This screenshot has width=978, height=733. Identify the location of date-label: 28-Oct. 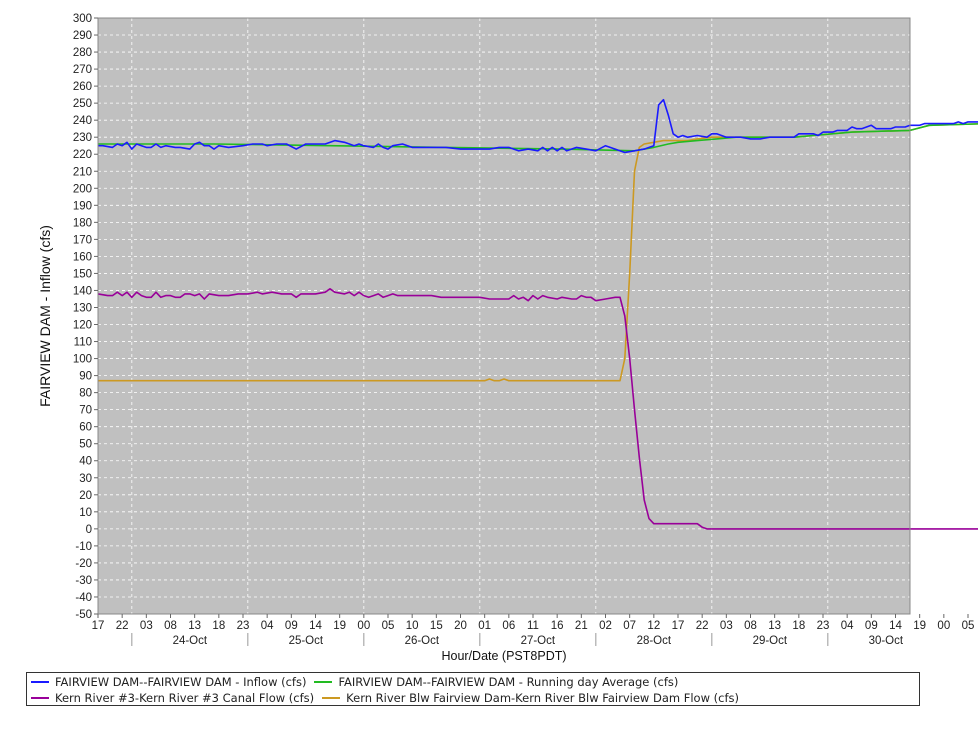
(654, 641).